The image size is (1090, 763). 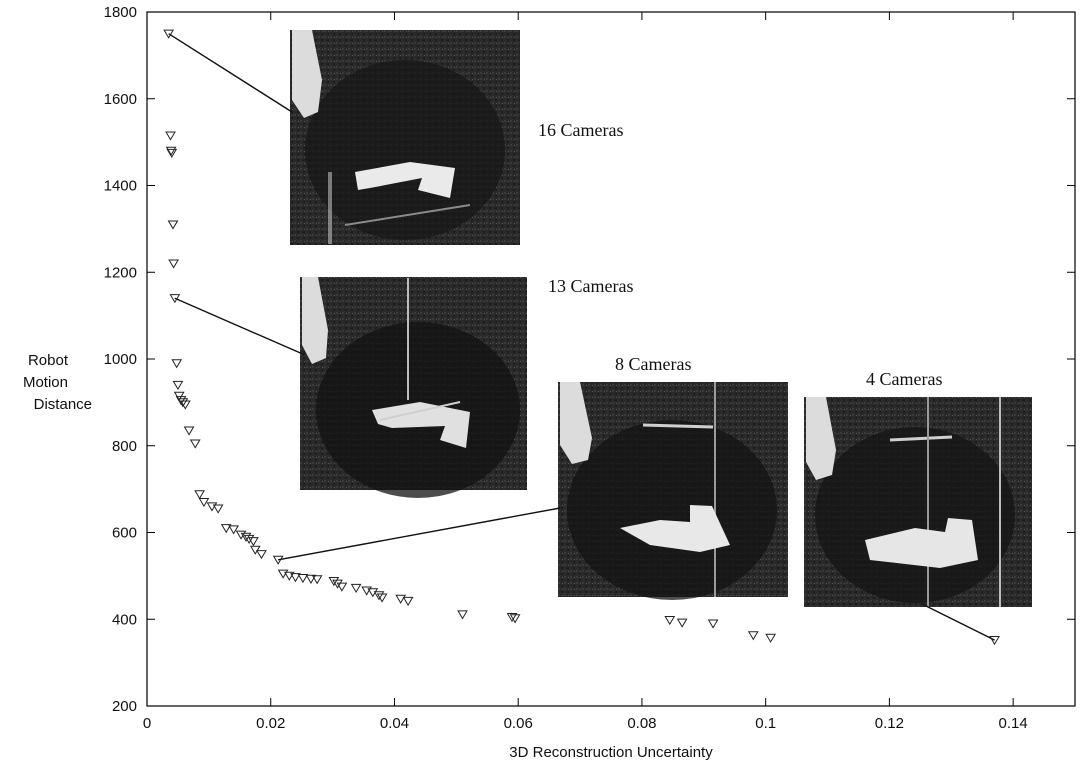 What do you see at coordinates (1013, 723) in the screenshot?
I see `x-tick-label: 0.14` at bounding box center [1013, 723].